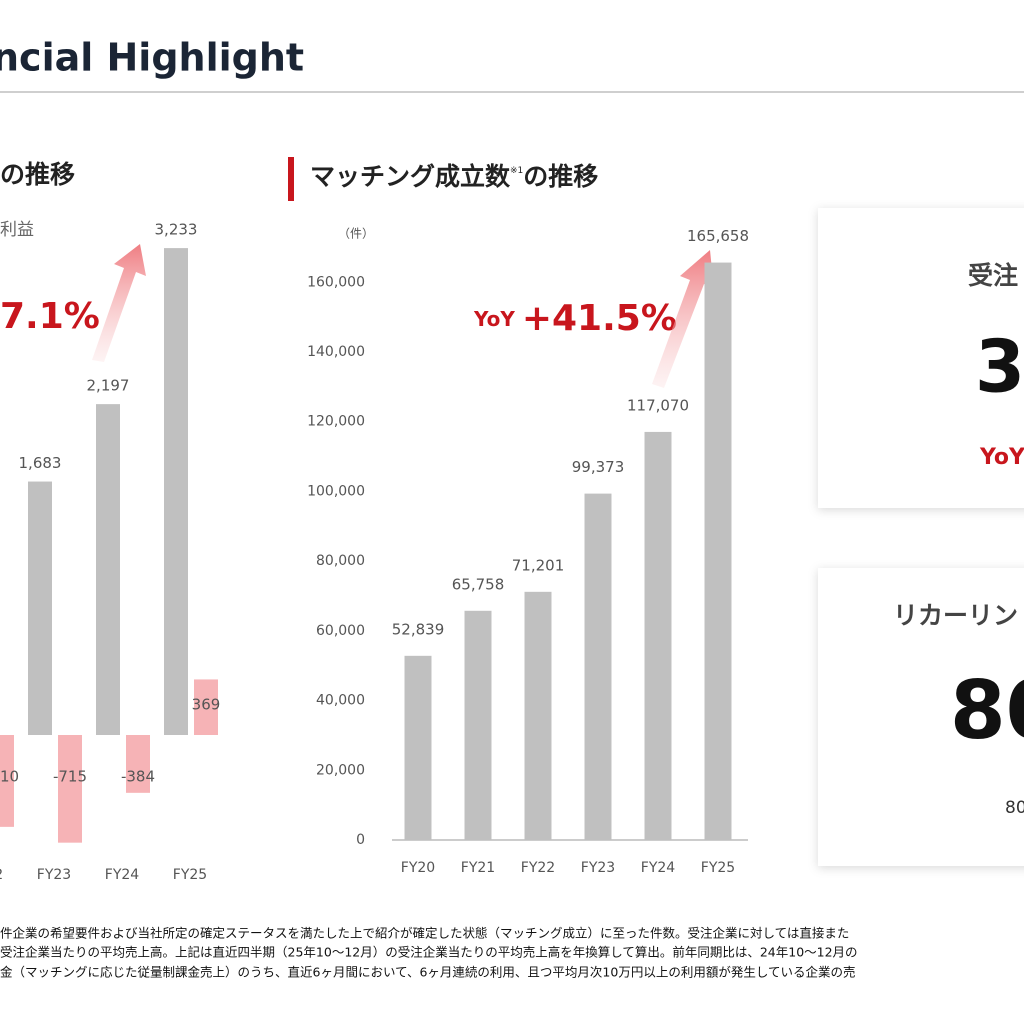  Describe the element at coordinates (40, 463) in the screenshot. I see `data-label: 1,683` at that location.